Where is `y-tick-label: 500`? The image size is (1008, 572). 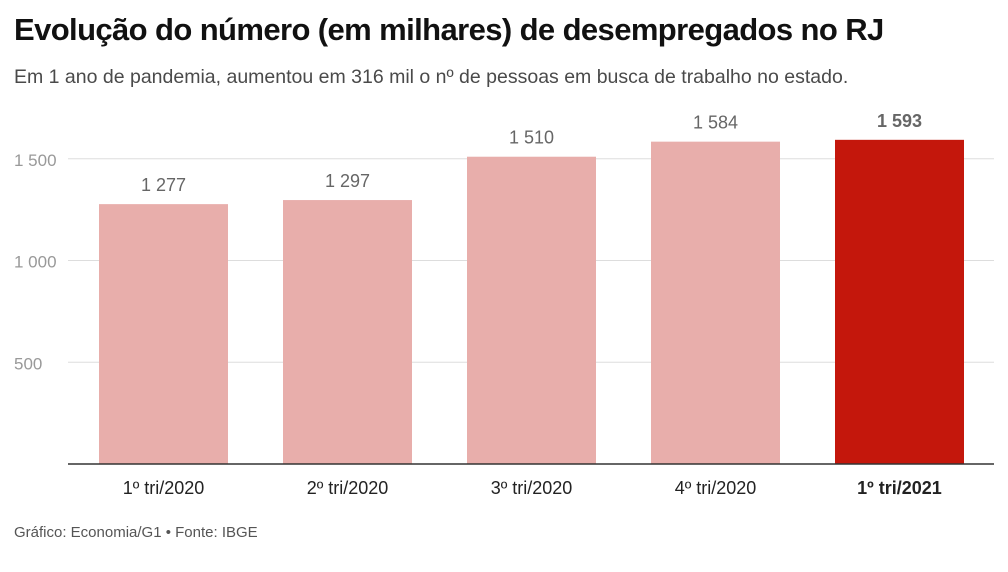 y-tick-label: 500 is located at coordinates (28, 363).